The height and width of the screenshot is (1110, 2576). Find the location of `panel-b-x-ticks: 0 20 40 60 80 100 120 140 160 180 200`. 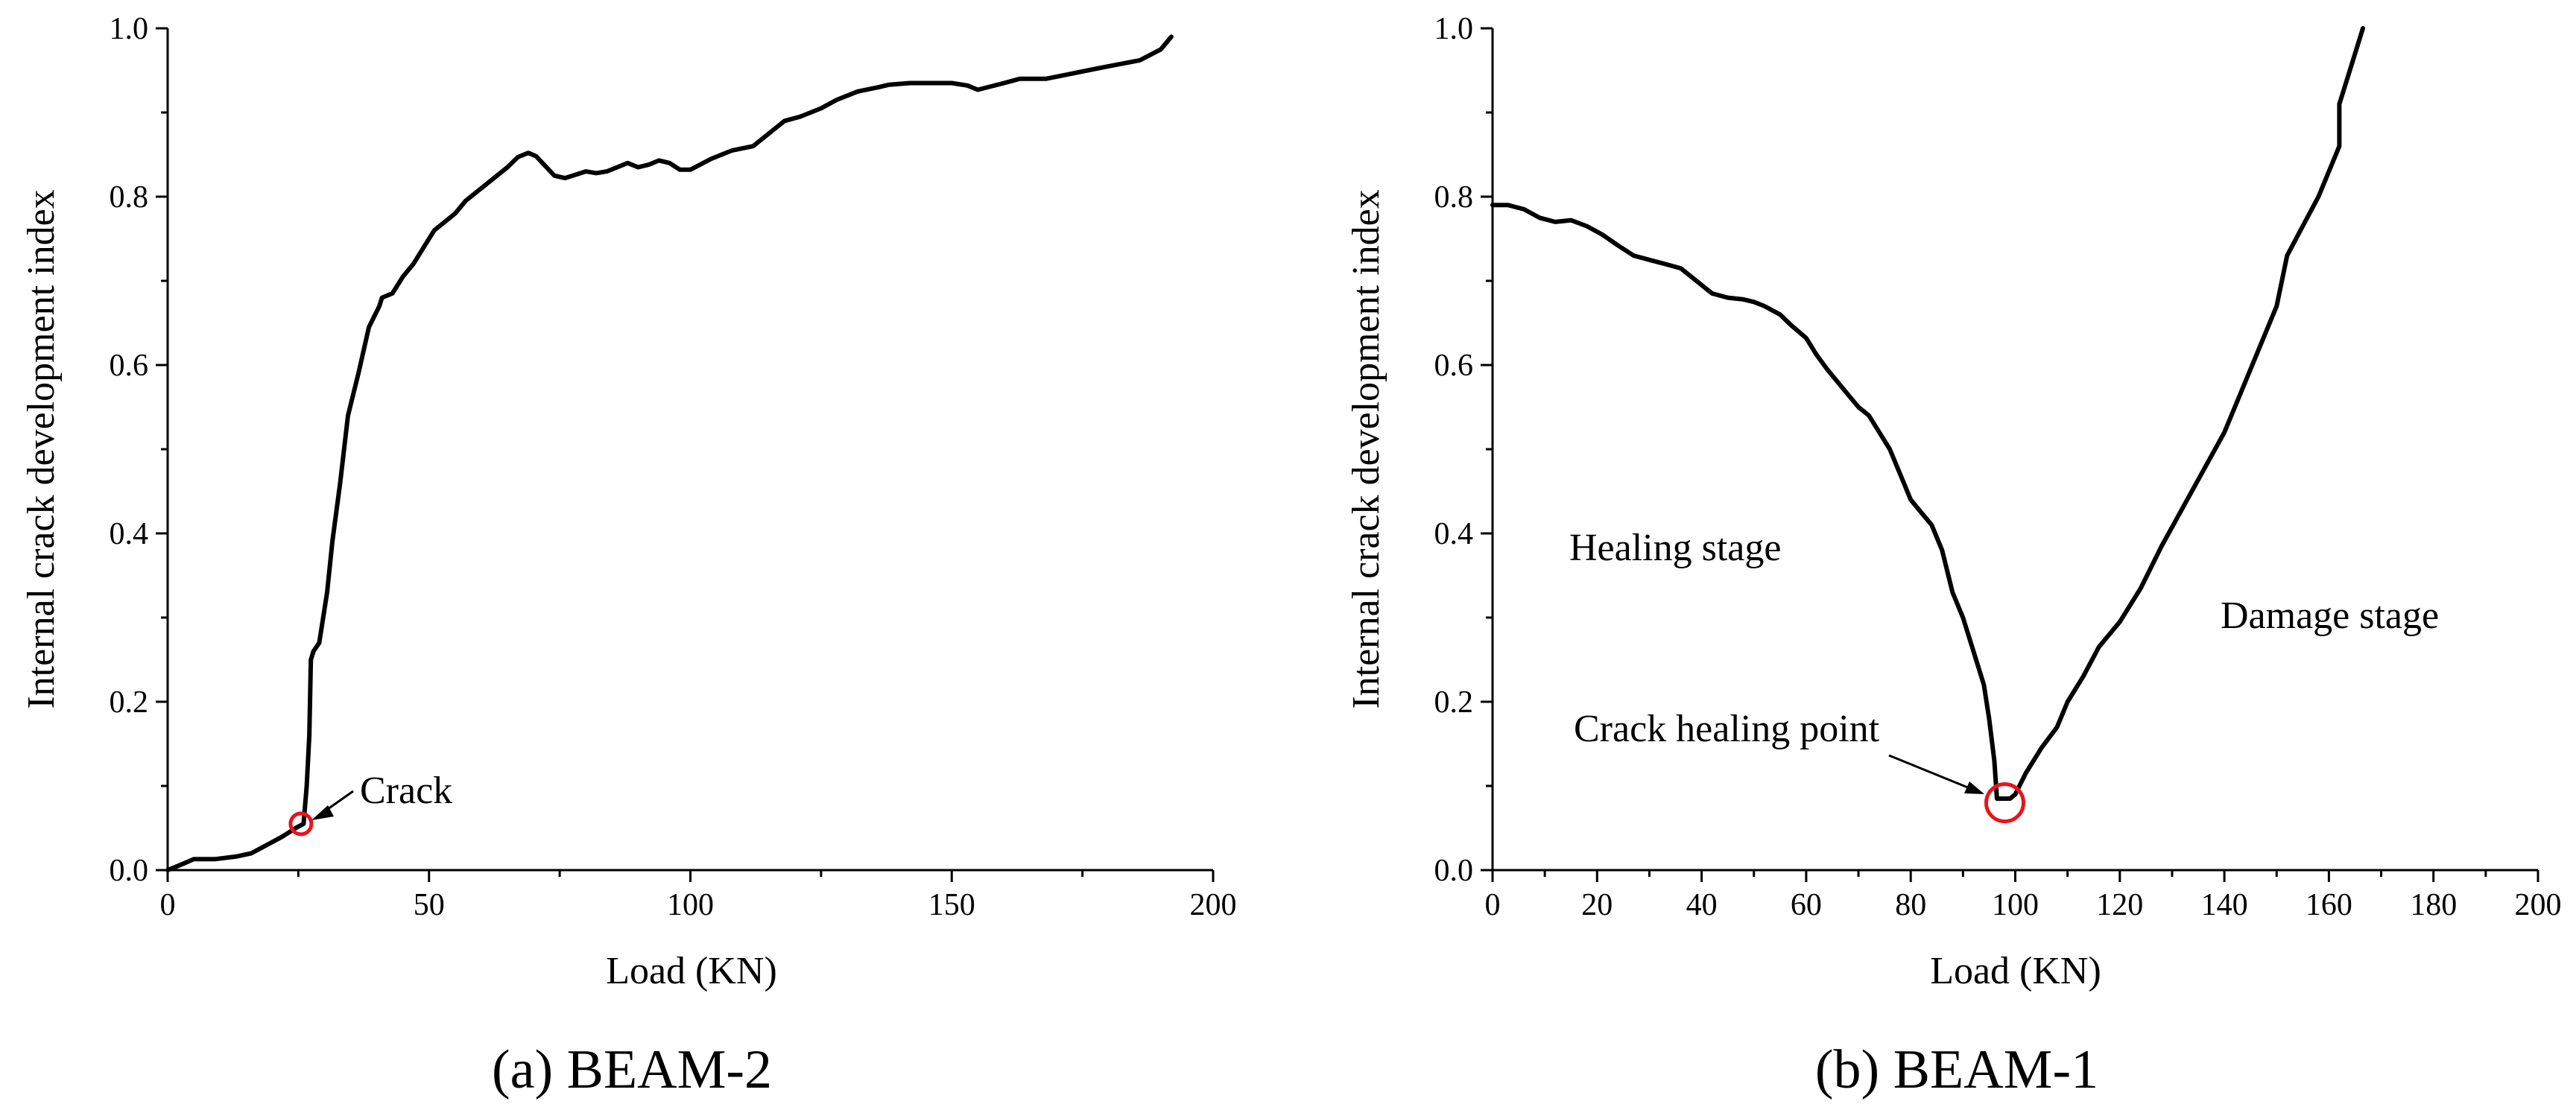

panel-b-x-ticks: 0 20 40 60 80 100 120 140 160 180 200 is located at coordinates (2023, 896).